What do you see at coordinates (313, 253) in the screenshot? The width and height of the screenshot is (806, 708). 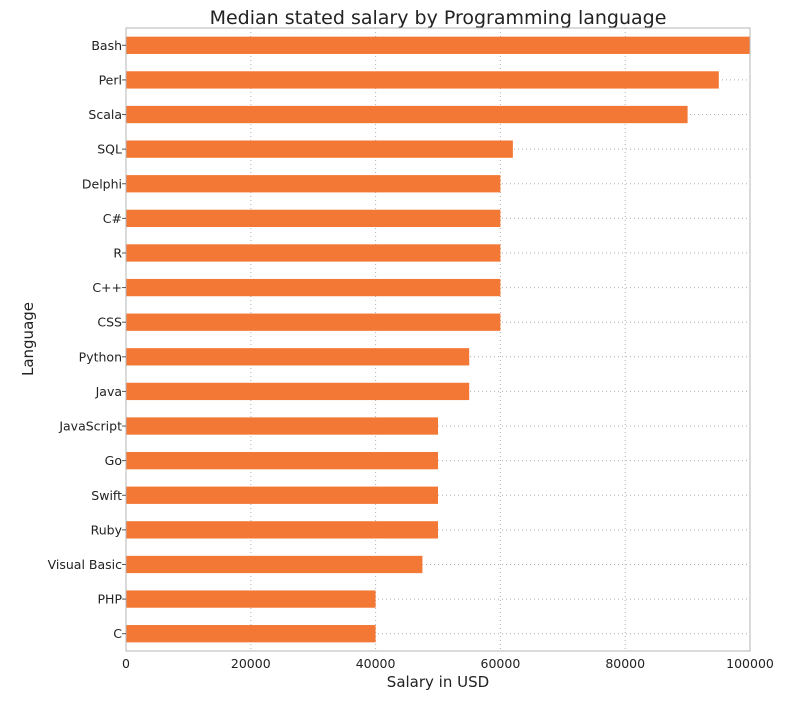 I see `bar-r` at bounding box center [313, 253].